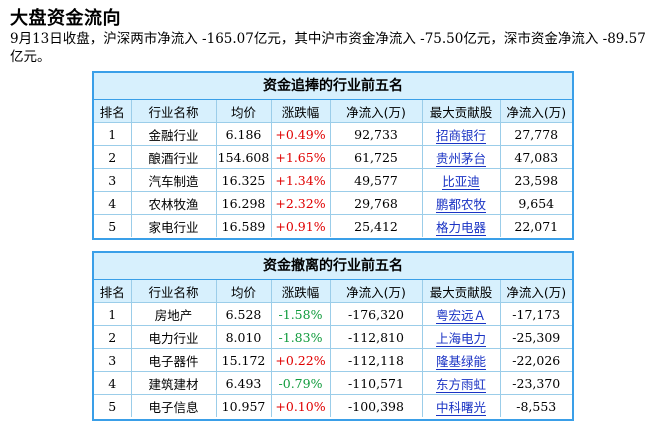 Image resolution: width=664 pixels, height=427 pixels. Describe the element at coordinates (300, 157) in the screenshot. I see `change-cell: +1.65%` at that location.